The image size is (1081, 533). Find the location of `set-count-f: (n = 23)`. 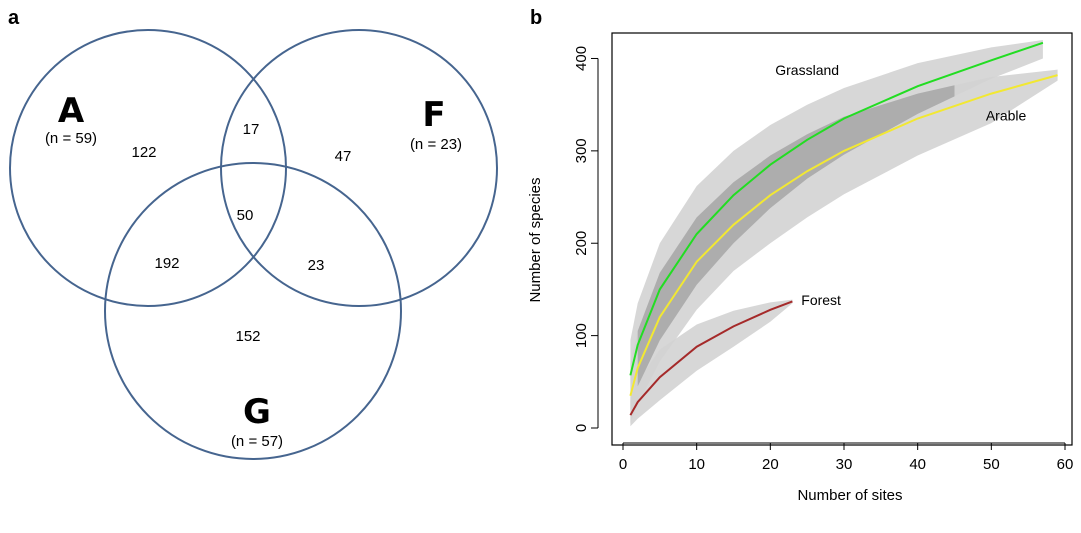

set-count-f: (n = 23) is located at coordinates (436, 144).